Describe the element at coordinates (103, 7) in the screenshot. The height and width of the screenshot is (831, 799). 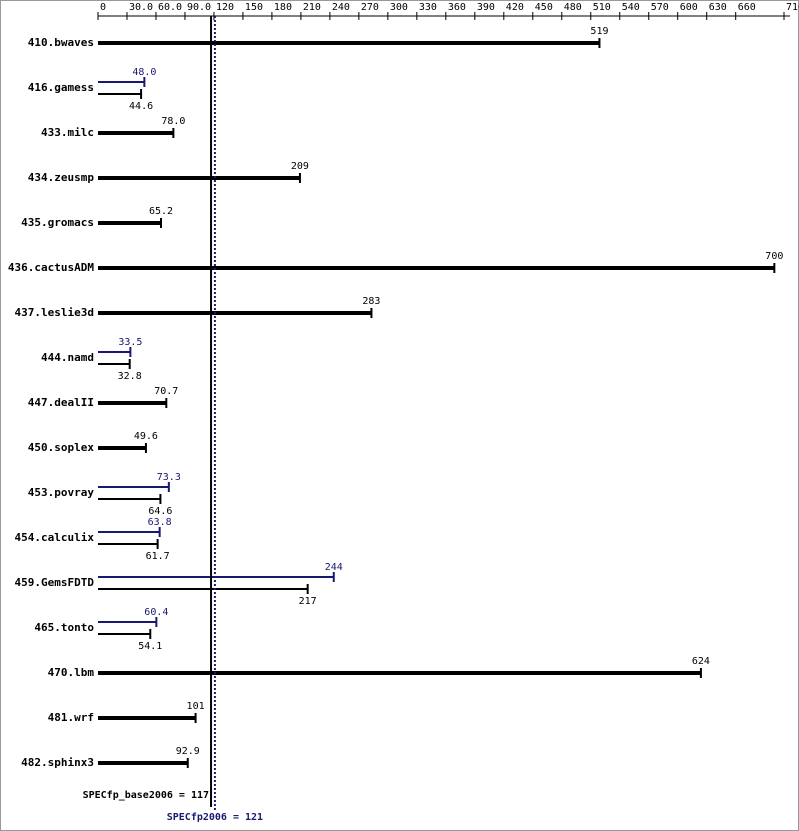
I see `x-tick-label: 0` at that location.